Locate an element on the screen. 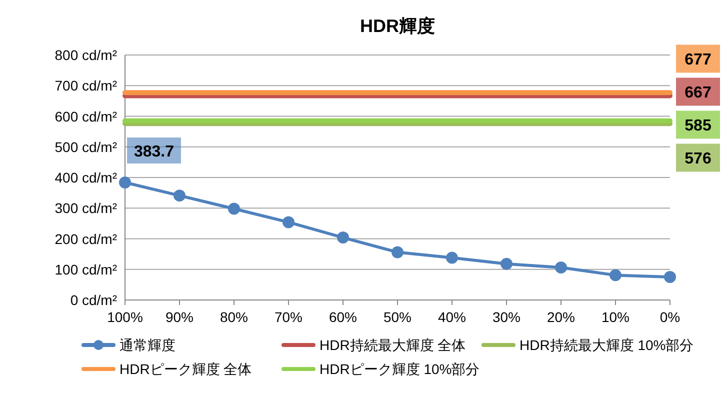  x-tick-label: 50% is located at coordinates (397, 317).